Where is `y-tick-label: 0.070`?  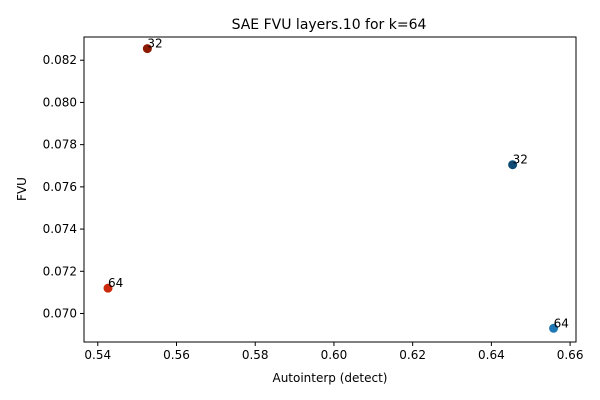
y-tick-label: 0.070 is located at coordinates (60, 314).